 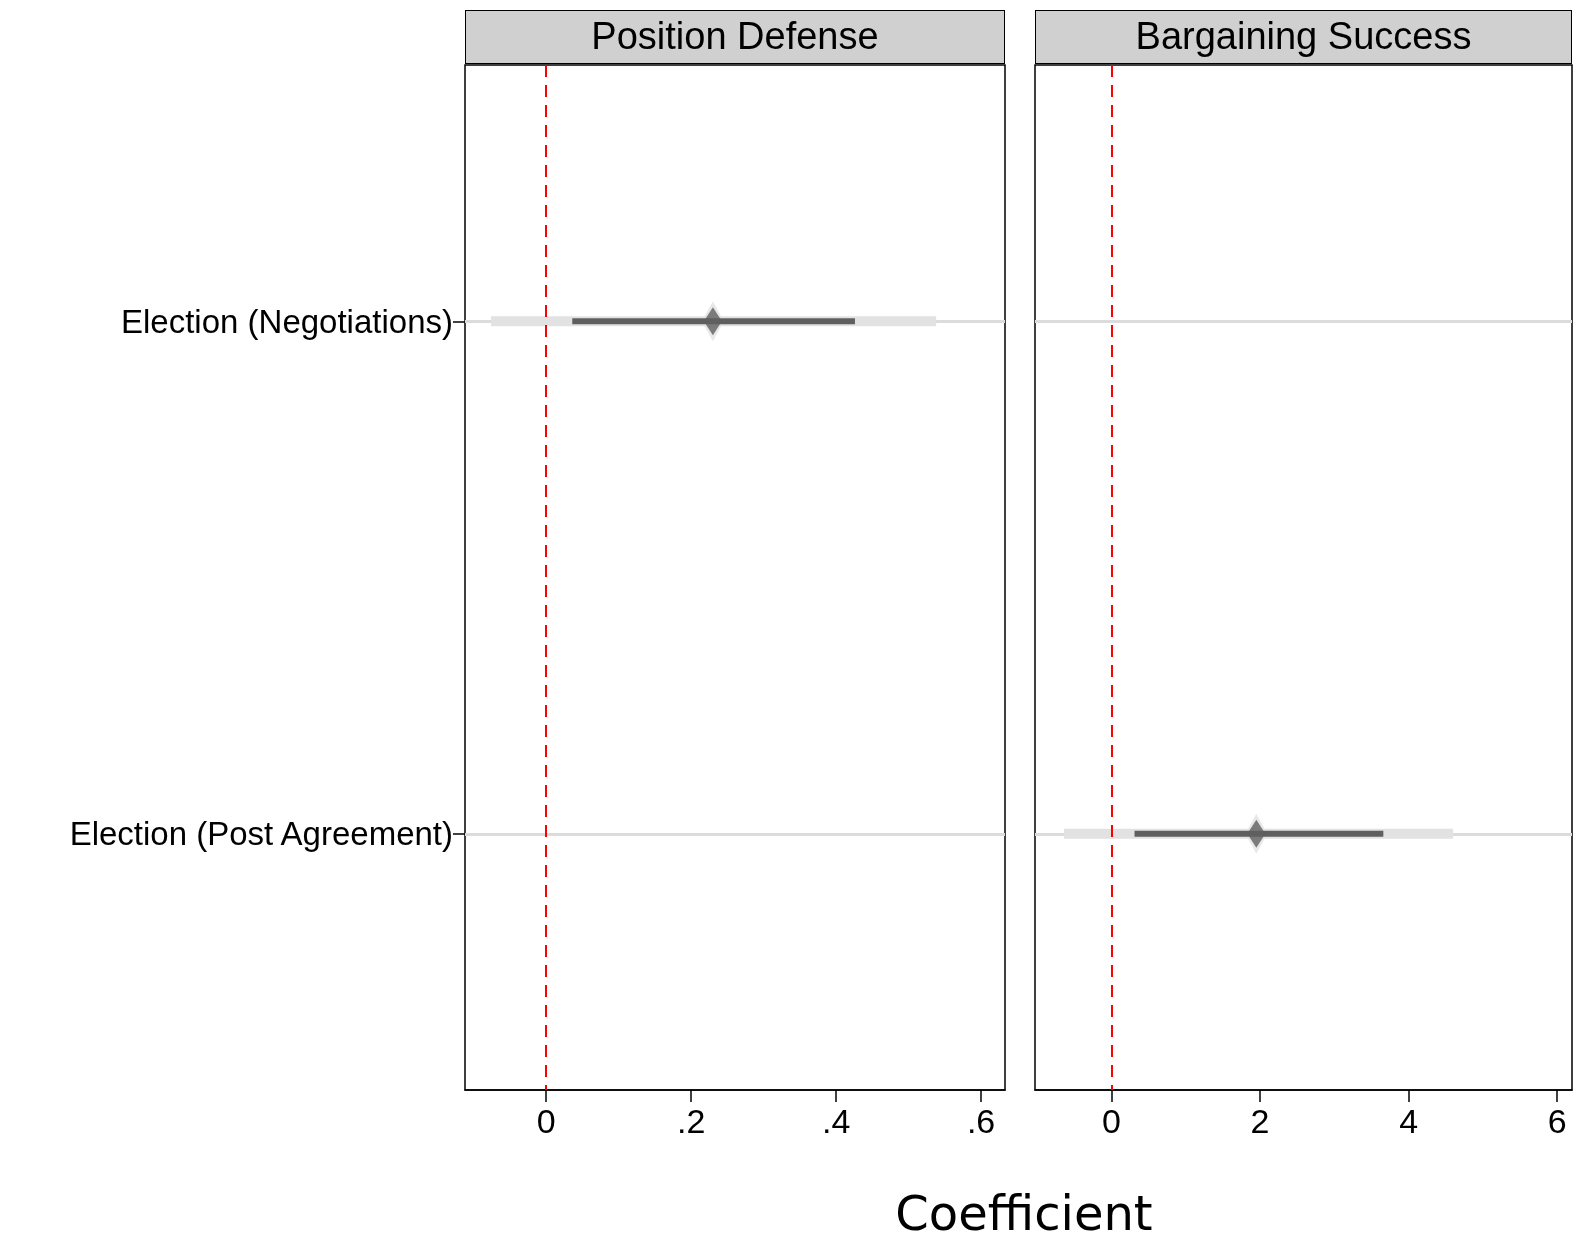 I want to click on chart-title: Position Defense, so click(x=735, y=37).